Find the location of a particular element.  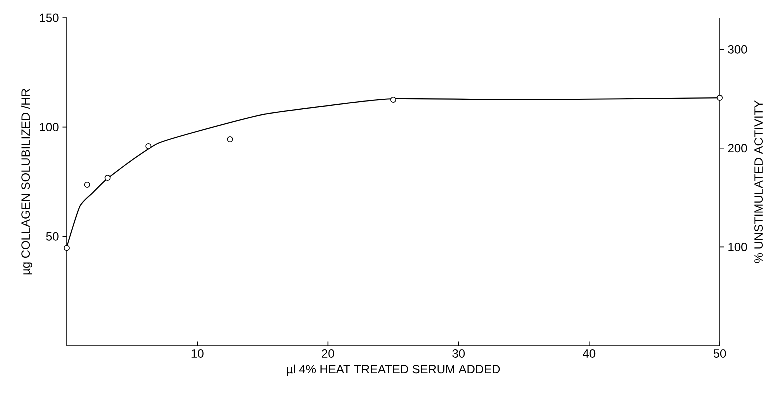

y2-tick-label: 100 is located at coordinates (738, 247).